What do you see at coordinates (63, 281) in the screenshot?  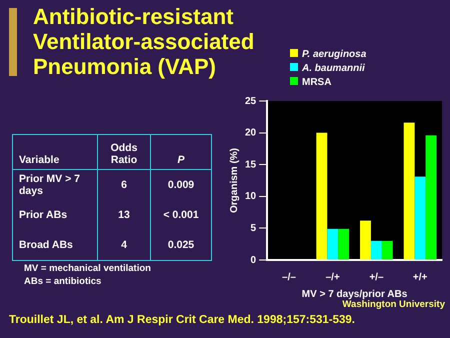 I see `text: ABs = antibiotics` at bounding box center [63, 281].